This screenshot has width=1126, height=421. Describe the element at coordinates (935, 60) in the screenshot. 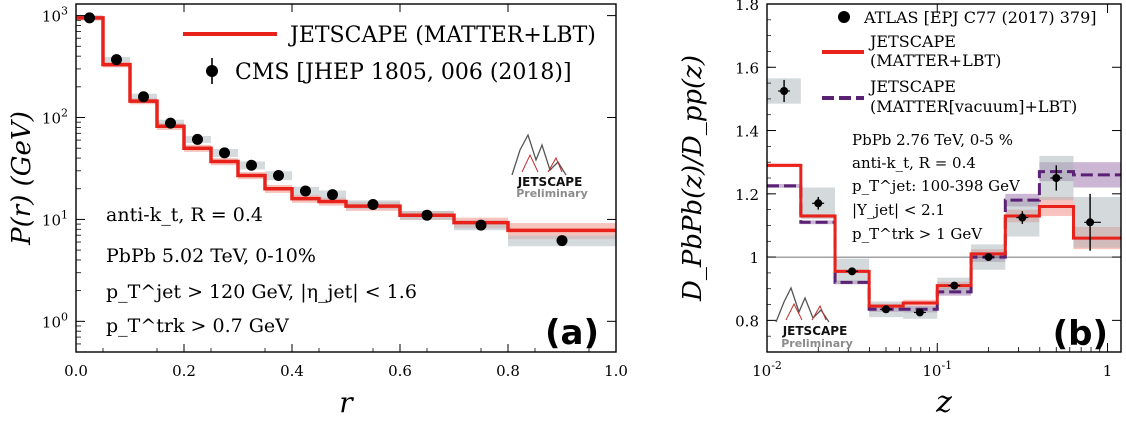

I see `b-legend-label-matter-2: (MATTER+LBT)` at that location.